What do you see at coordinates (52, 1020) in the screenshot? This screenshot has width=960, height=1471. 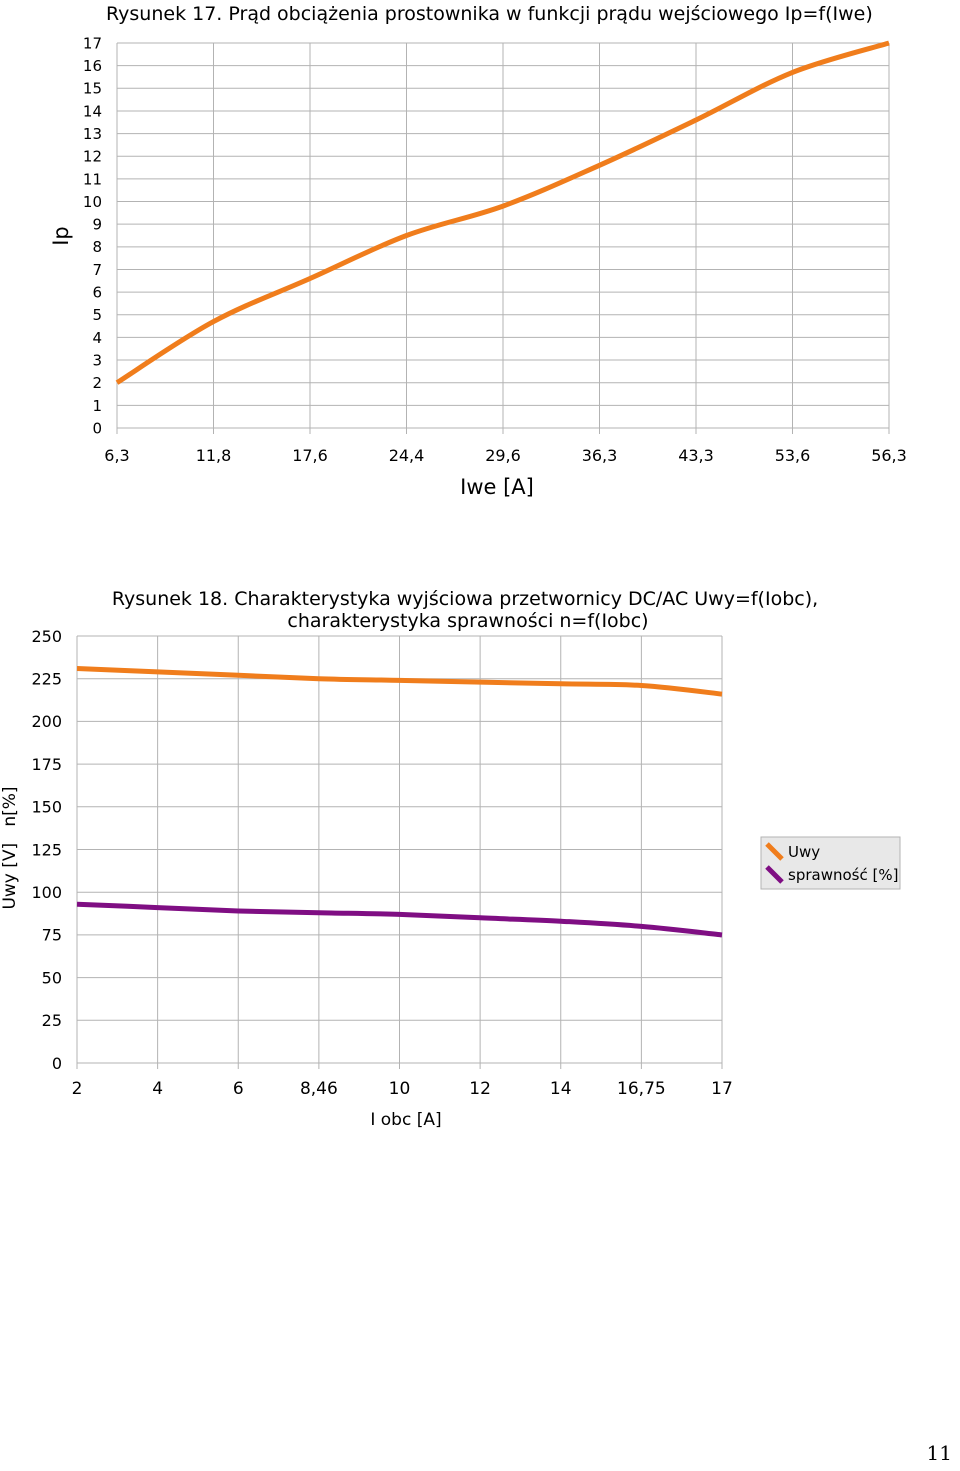 I see `chart2-y-tick-label: 25` at bounding box center [52, 1020].